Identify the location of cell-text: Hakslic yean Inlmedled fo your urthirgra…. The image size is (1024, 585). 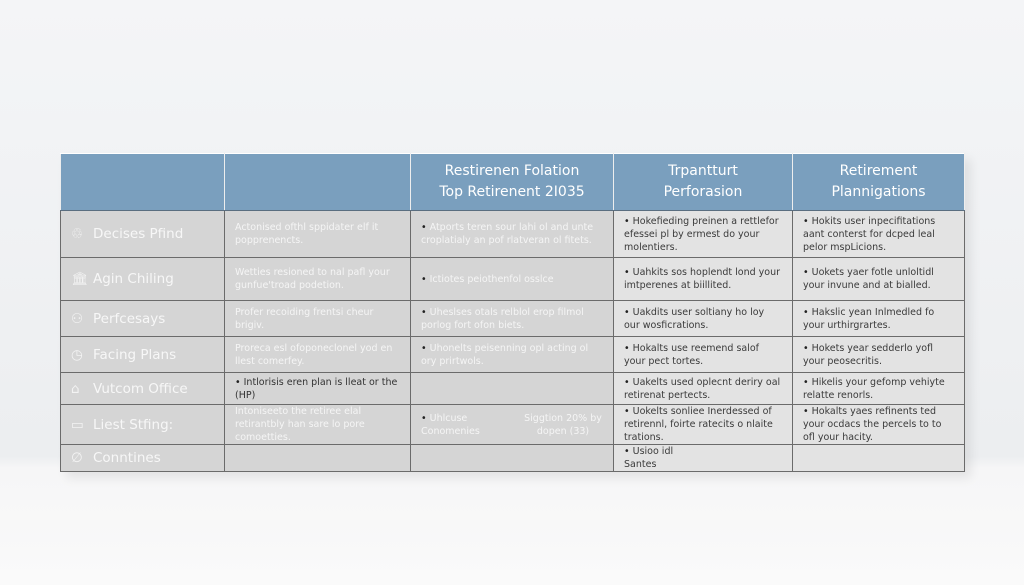
(868, 319).